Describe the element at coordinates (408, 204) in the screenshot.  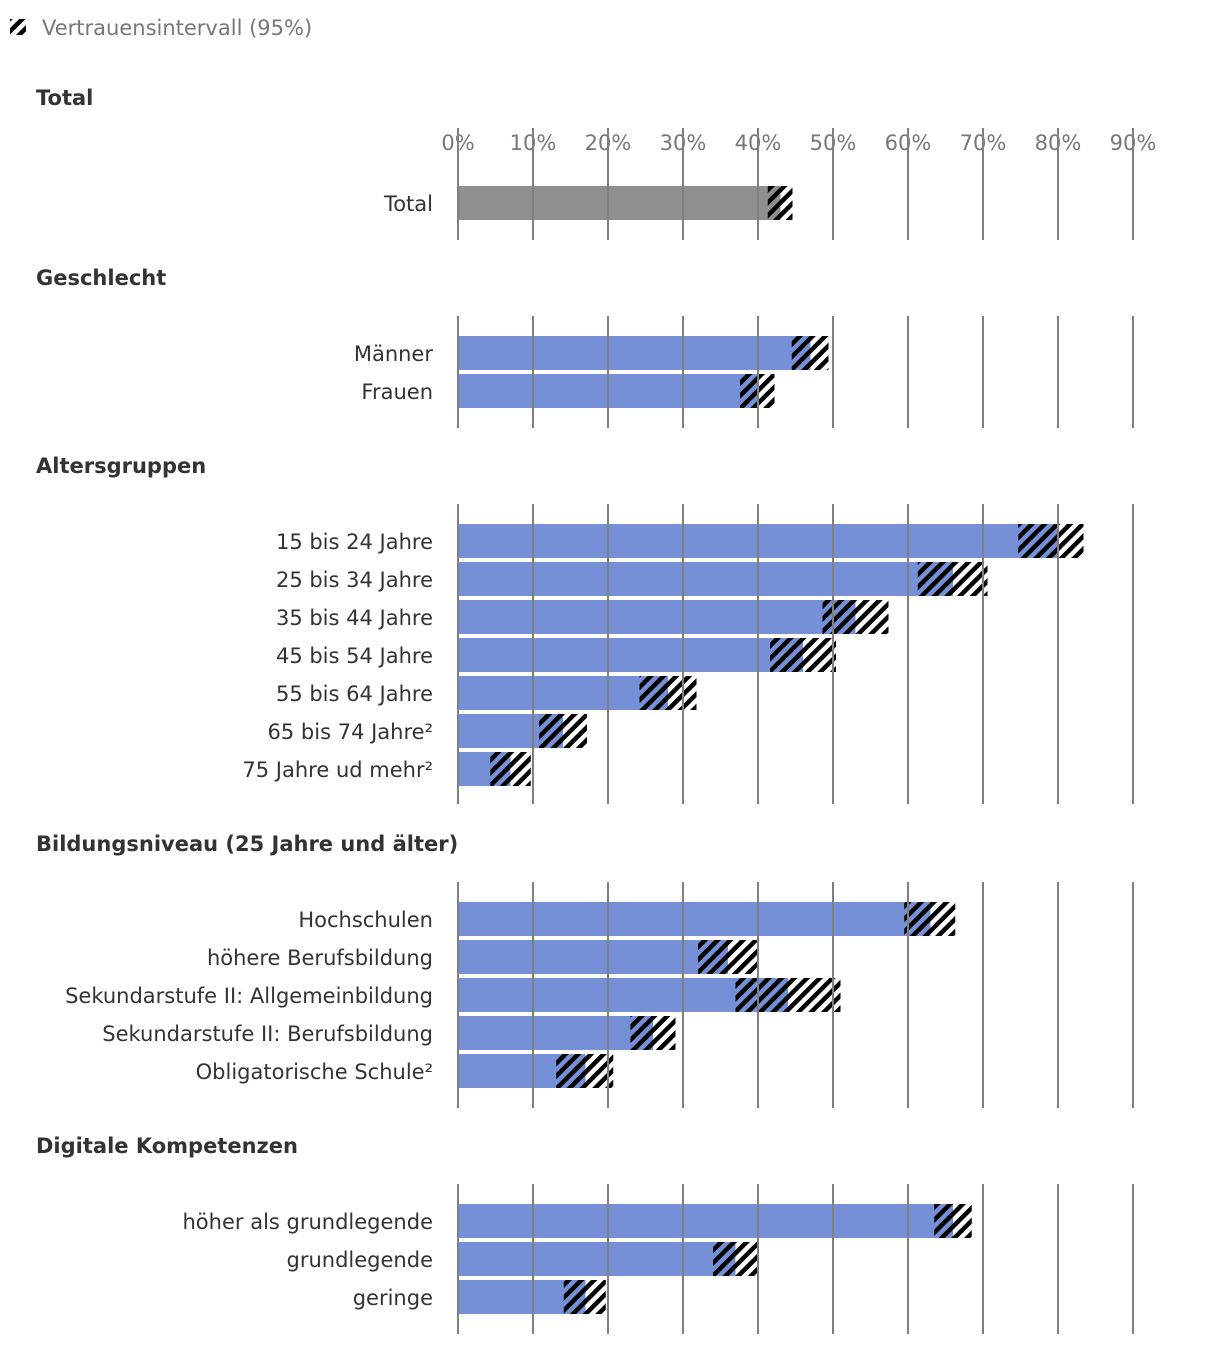
I see `category-label: Total` at that location.